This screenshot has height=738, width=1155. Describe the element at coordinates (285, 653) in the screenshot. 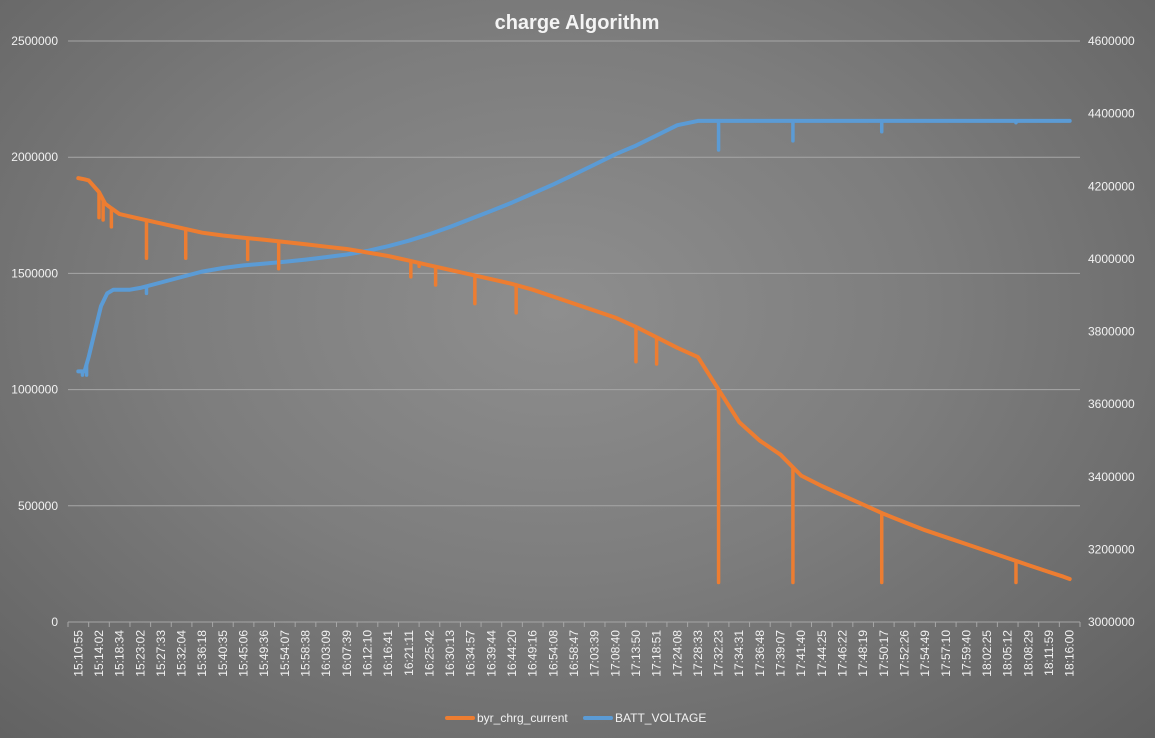

I see `x-tick-label: 15:54:07` at that location.